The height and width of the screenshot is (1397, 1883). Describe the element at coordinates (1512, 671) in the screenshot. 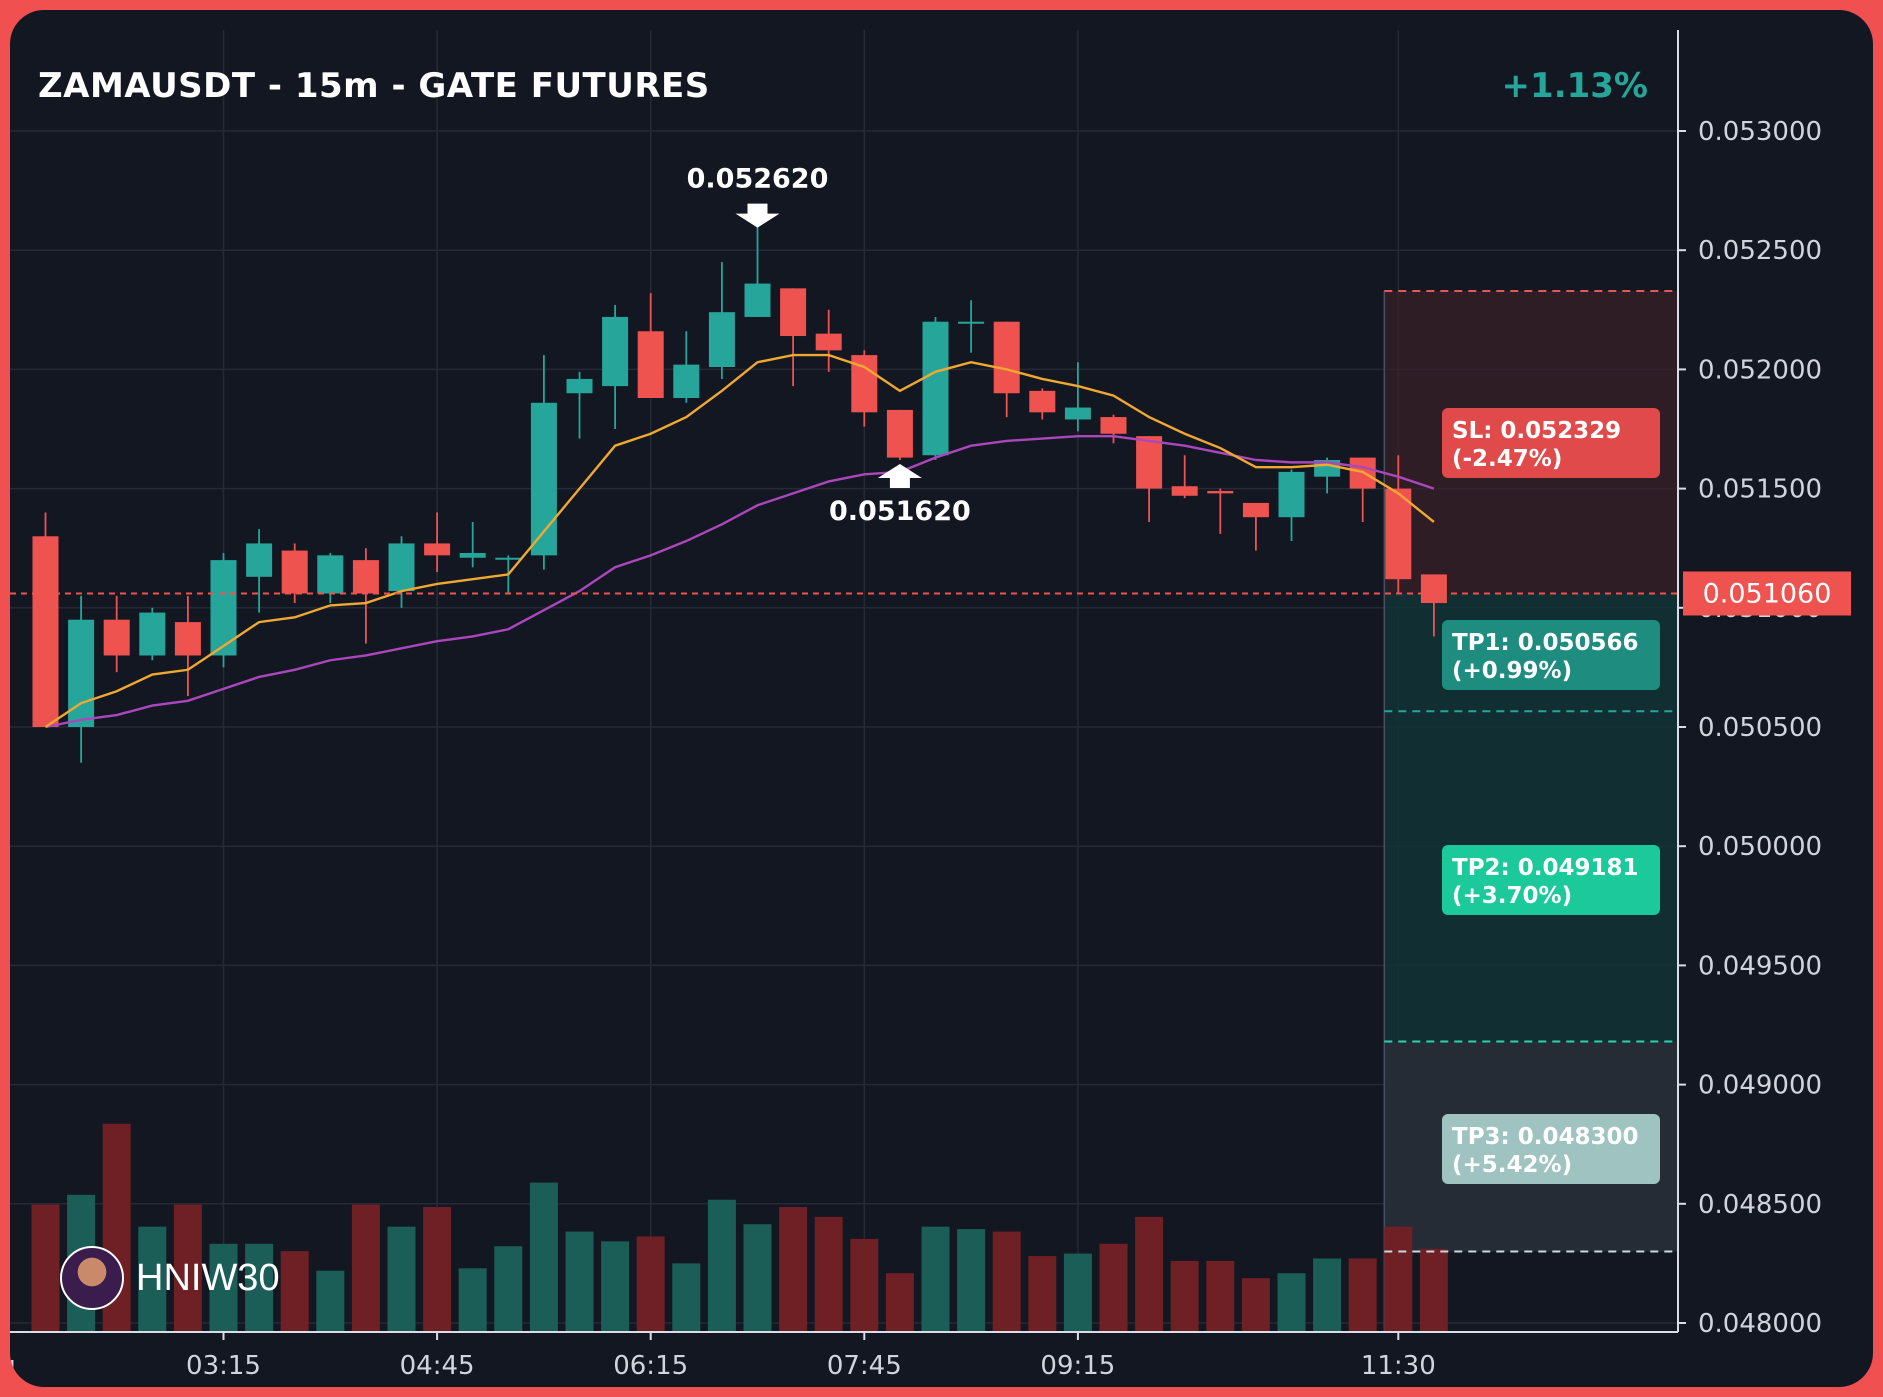

I see `level-label-percent: (+0.99%)` at that location.